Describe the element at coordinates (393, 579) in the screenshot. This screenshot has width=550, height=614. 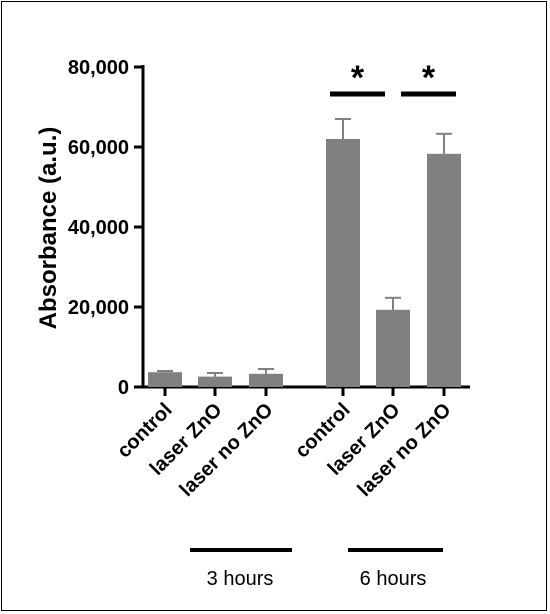
I see `group-label: 6 hours` at that location.